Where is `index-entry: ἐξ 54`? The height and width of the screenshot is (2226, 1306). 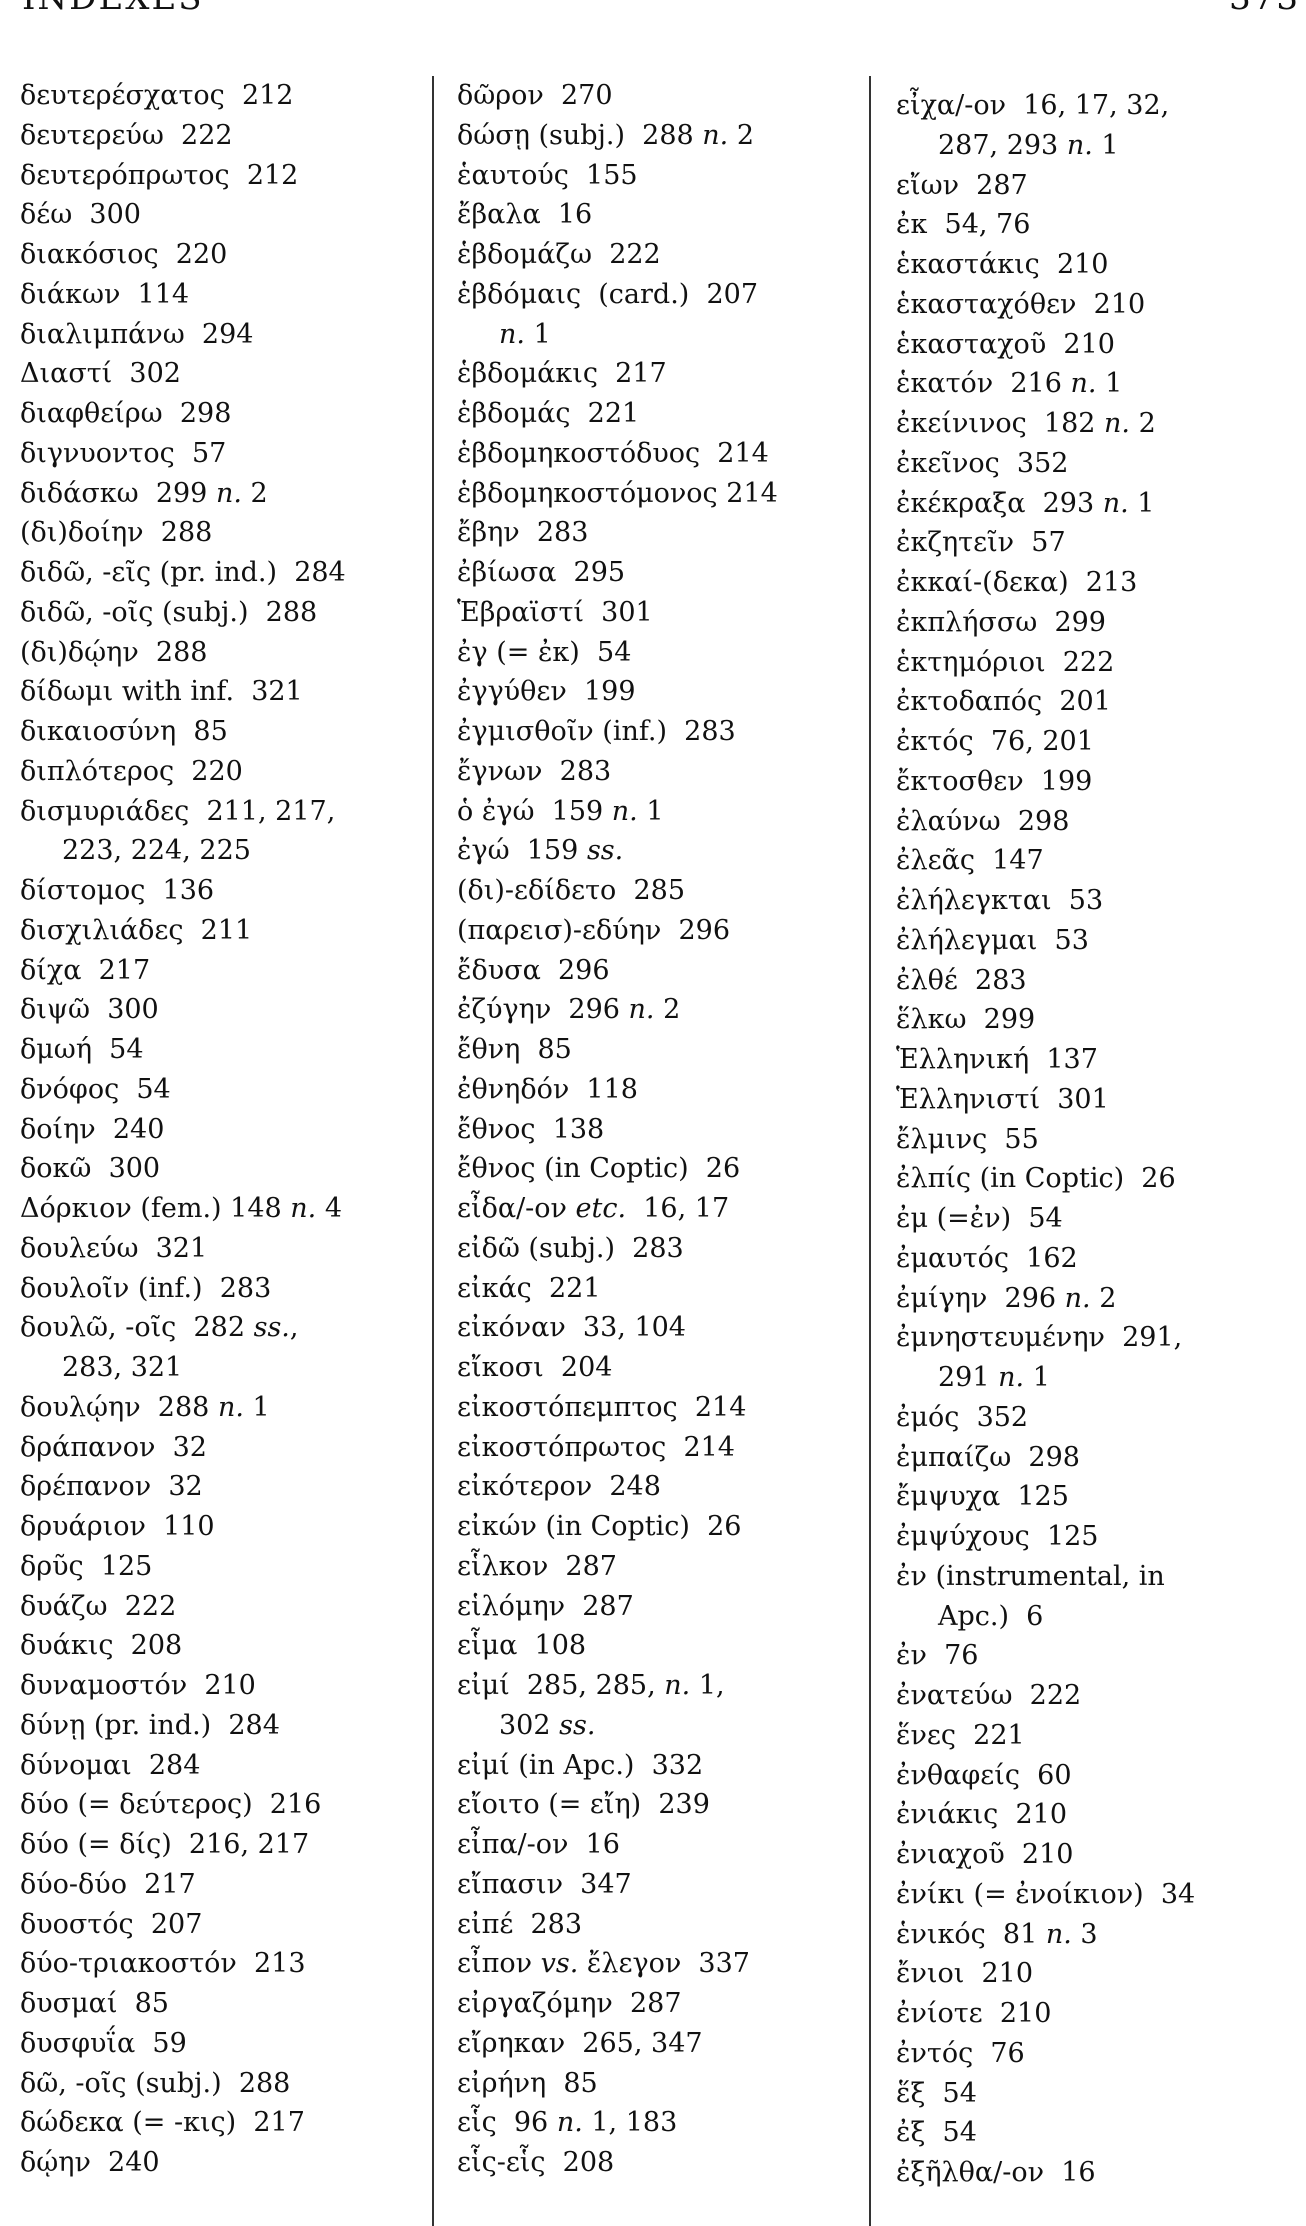 index-entry: ἐξ 54 is located at coordinates (936, 2133).